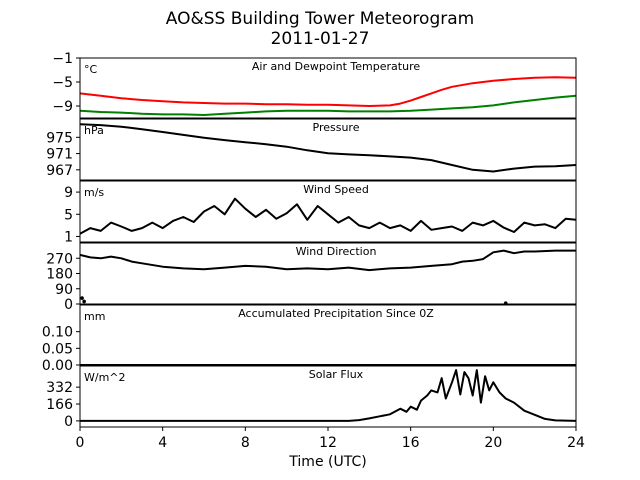 The height and width of the screenshot is (480, 640). Describe the element at coordinates (94, 130) in the screenshot. I see `panel-pressure-unit: hPa` at that location.